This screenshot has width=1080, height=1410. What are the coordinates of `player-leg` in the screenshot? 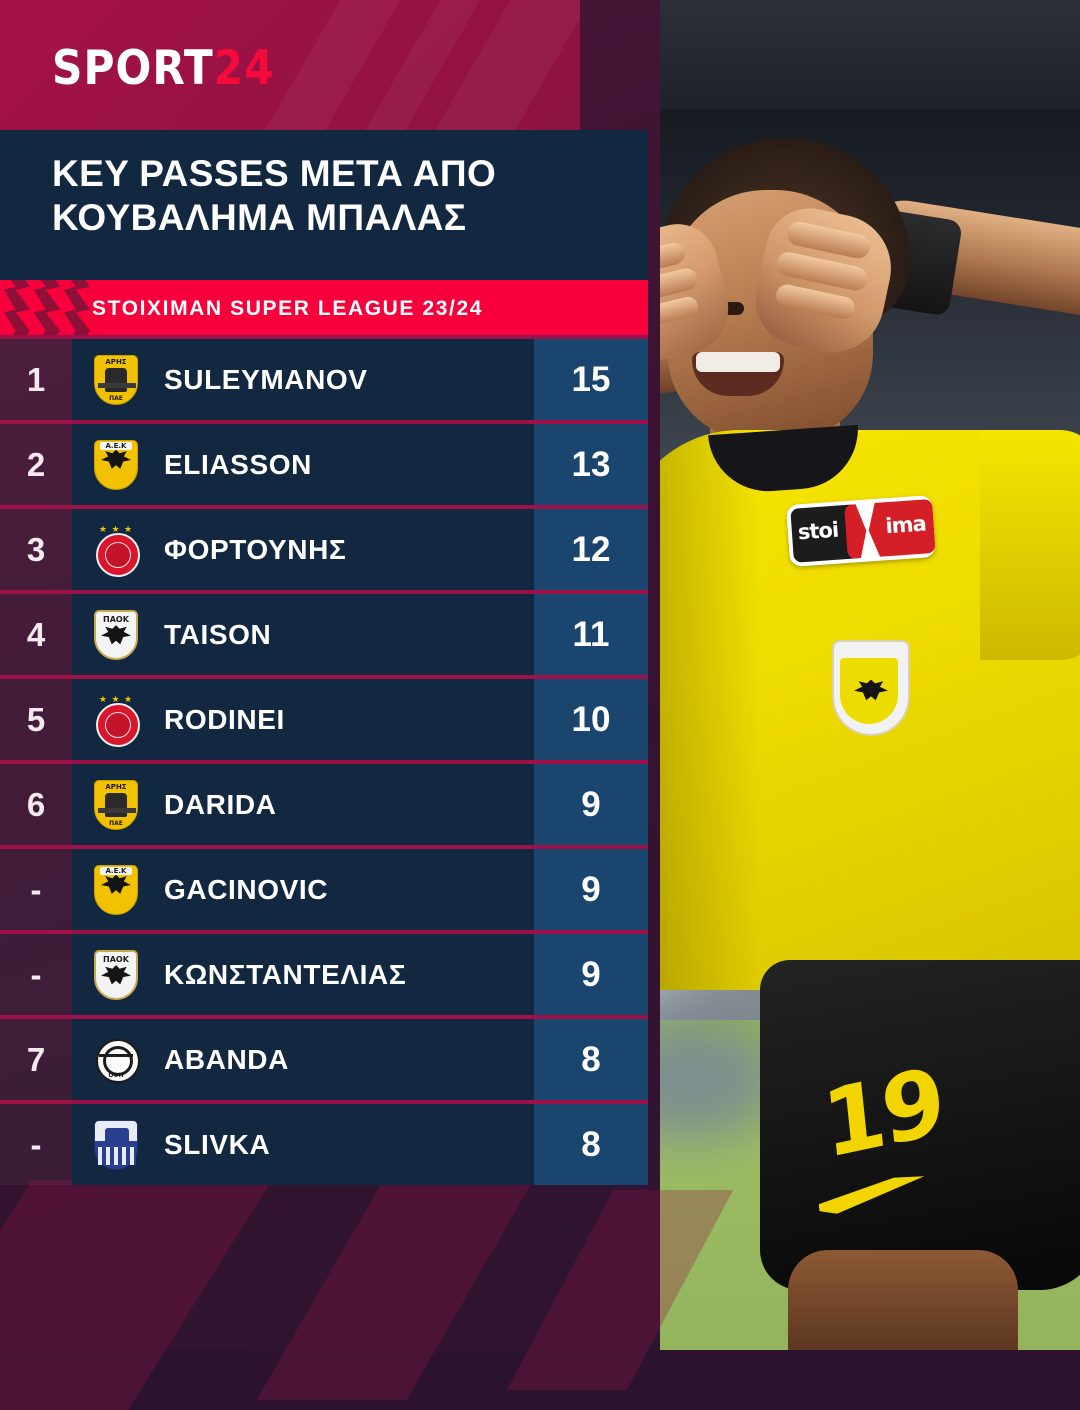 It's located at (903, 1300).